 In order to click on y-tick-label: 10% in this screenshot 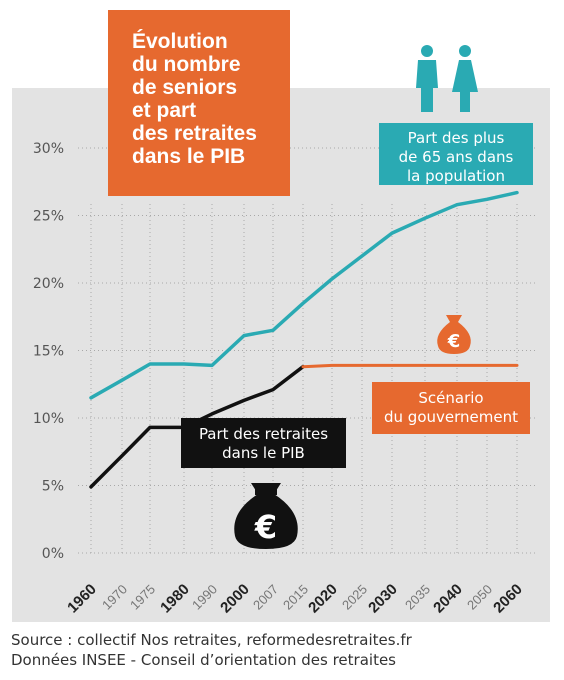, I will do `click(48, 419)`.